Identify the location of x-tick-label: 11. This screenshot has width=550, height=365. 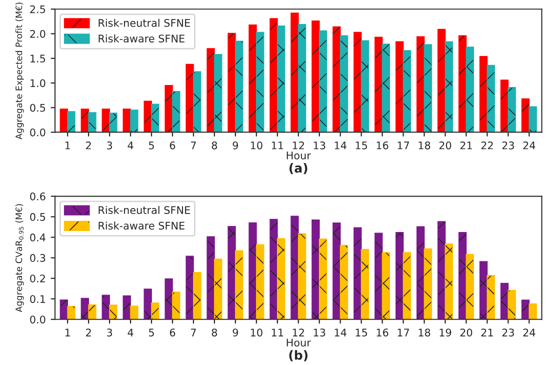
(278, 332).